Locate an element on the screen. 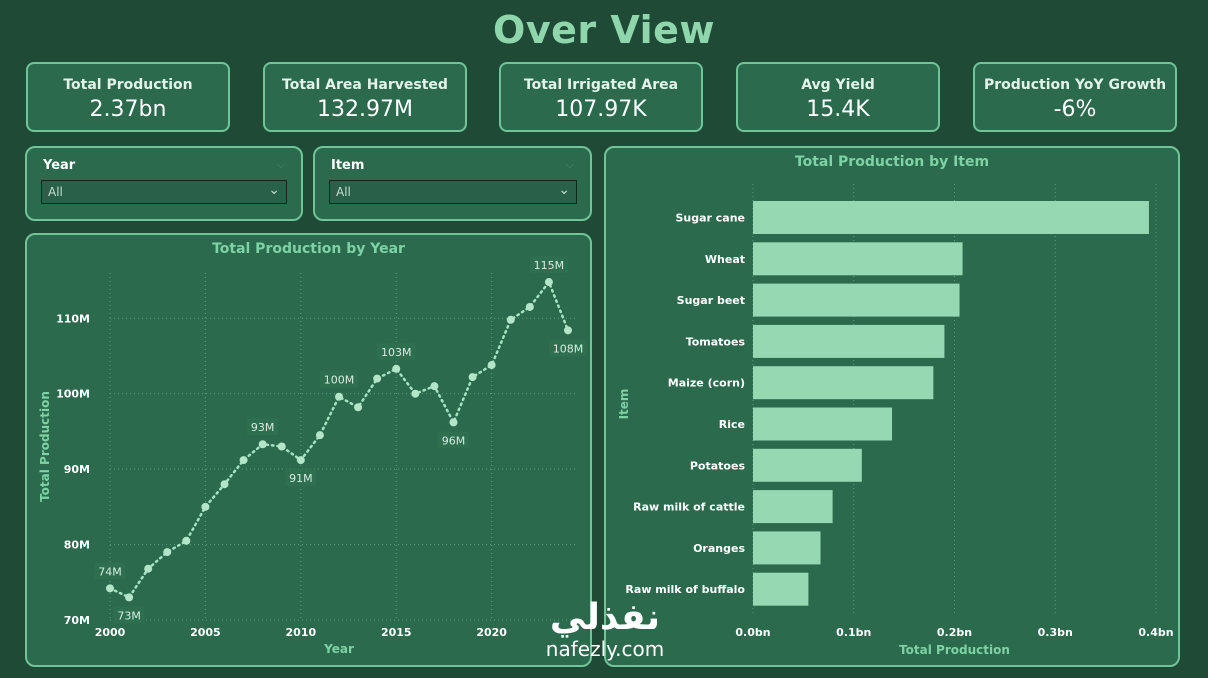 The width and height of the screenshot is (1208, 678). data-label: 73M is located at coordinates (129, 615).